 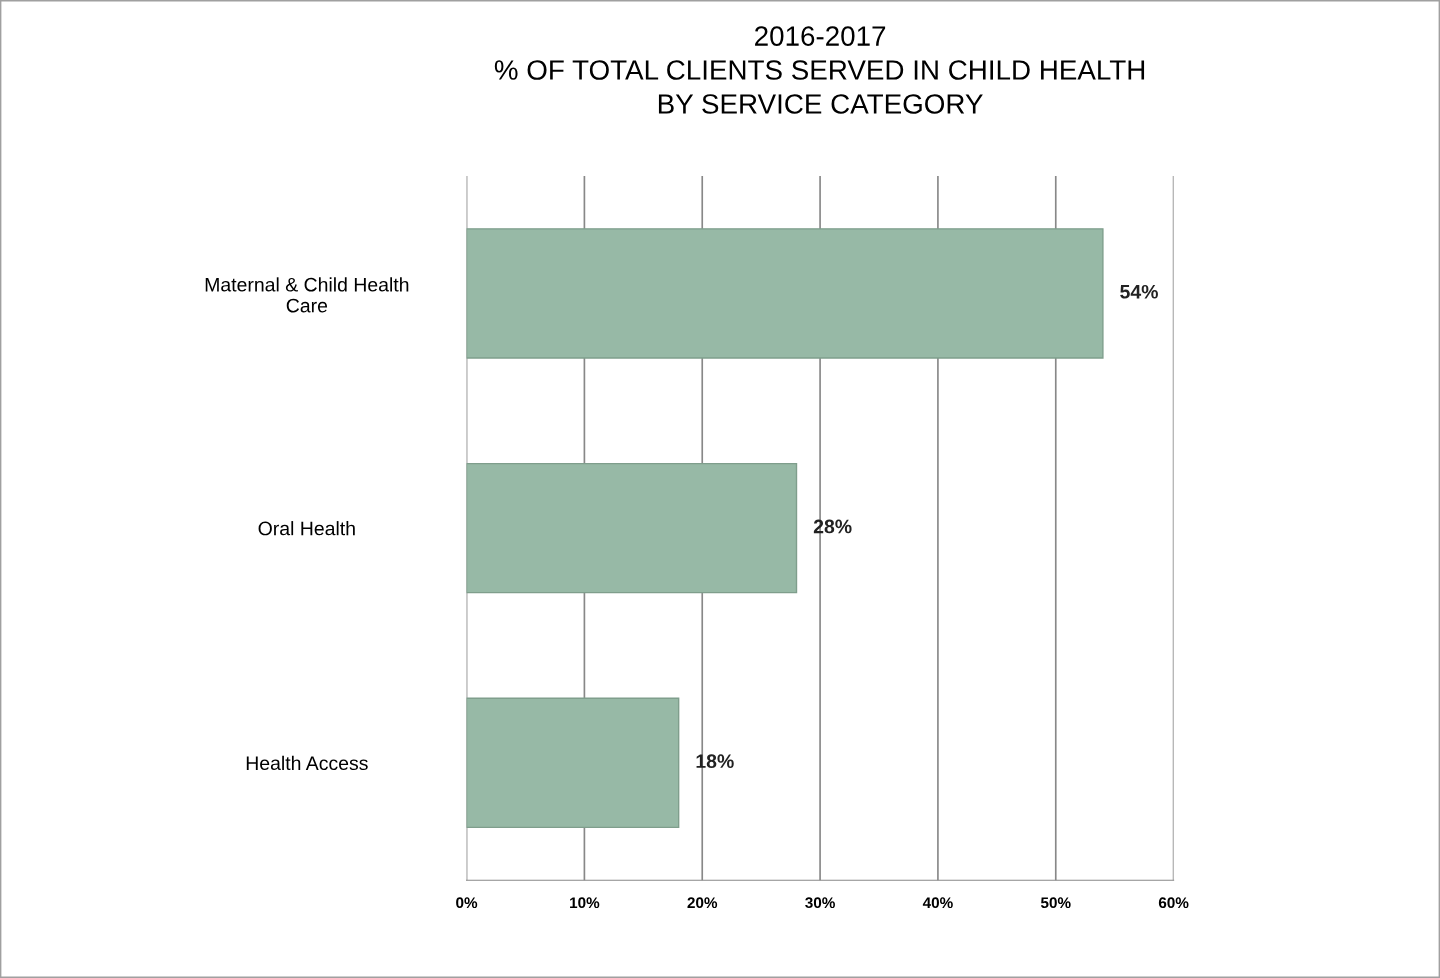 What do you see at coordinates (307, 763) in the screenshot?
I see `y-tick-label: Health Access` at bounding box center [307, 763].